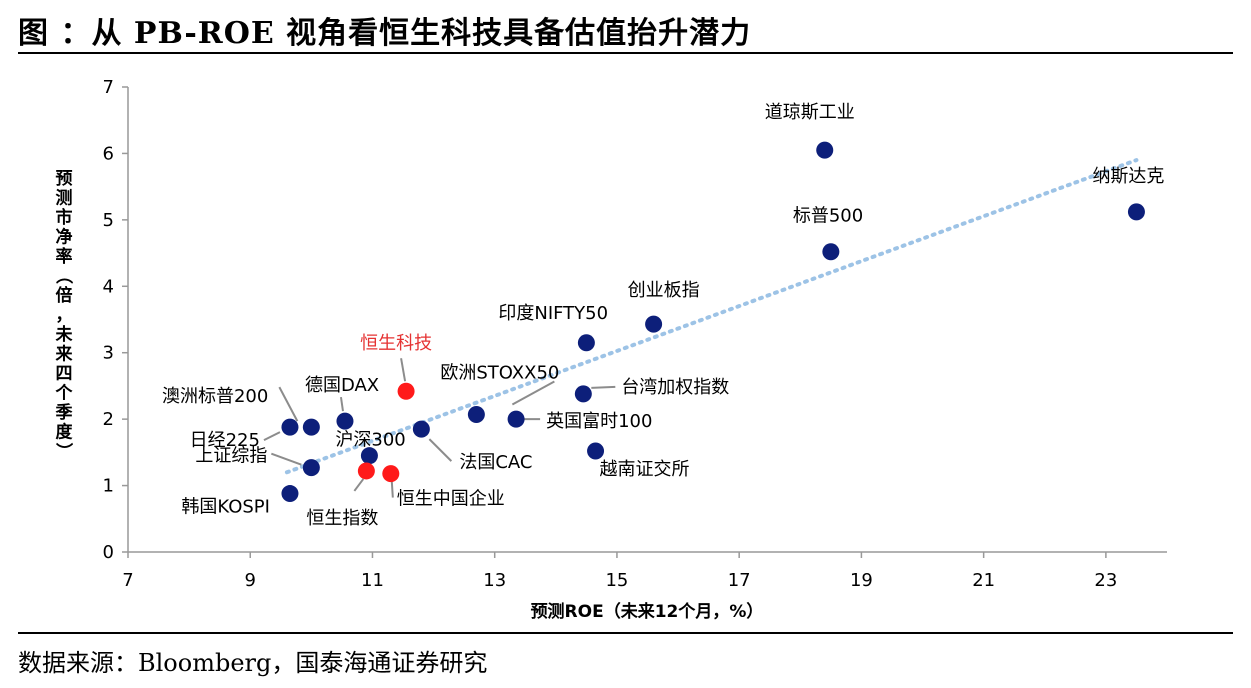 This screenshot has height=688, width=1251. Describe the element at coordinates (108, 220) in the screenshot. I see `y-tick-label: 5` at that location.